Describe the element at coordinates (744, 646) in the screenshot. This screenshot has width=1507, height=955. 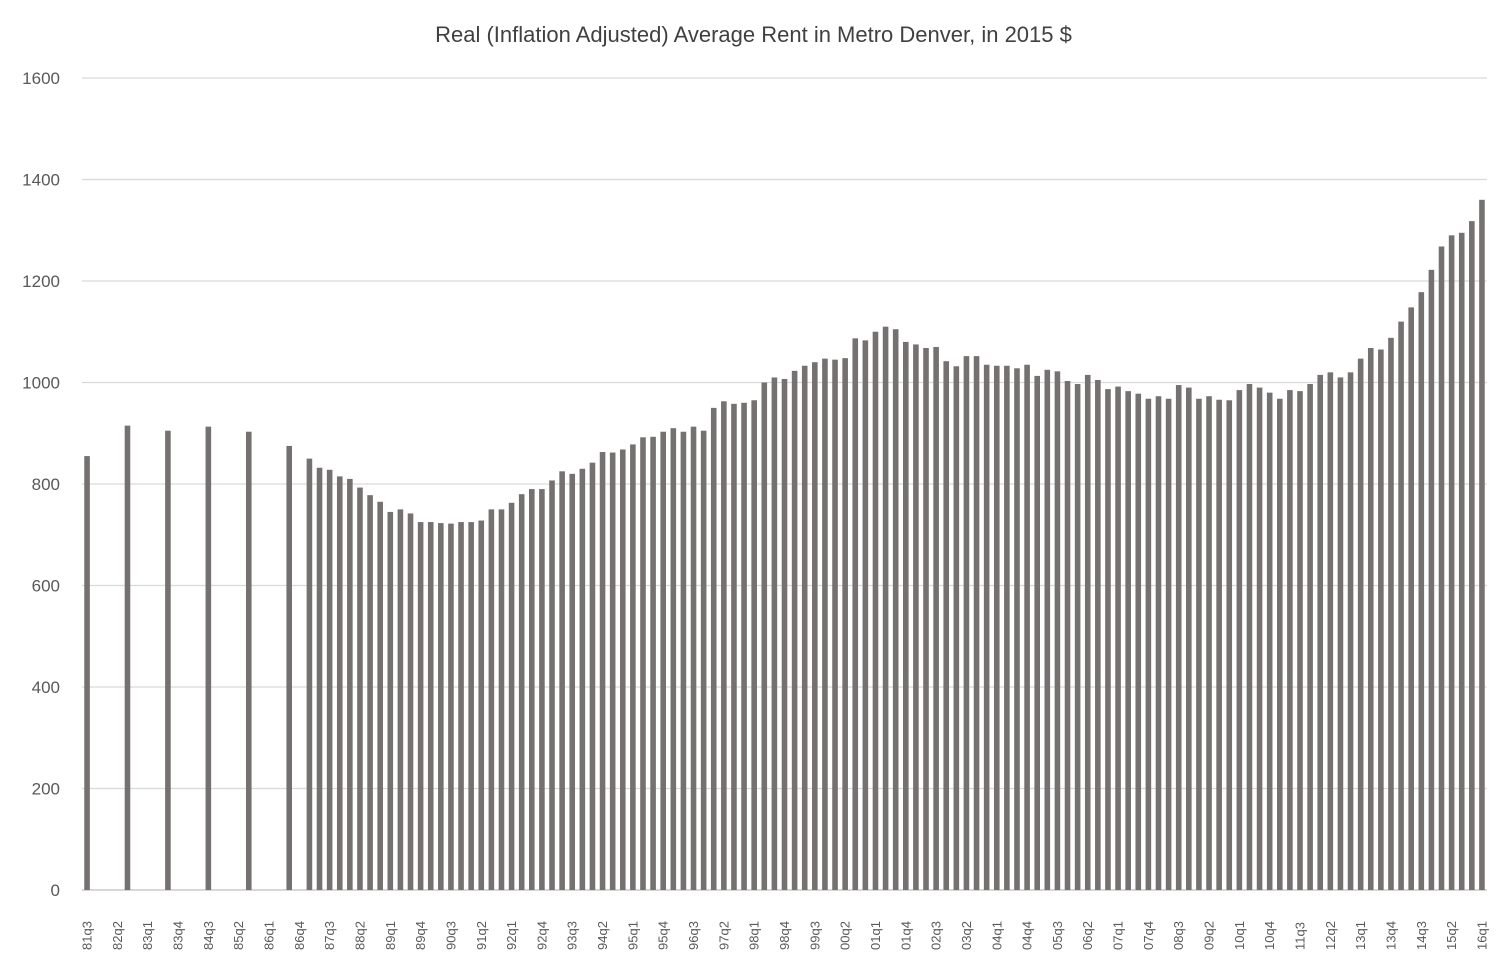
I see `bar-97q4` at that location.